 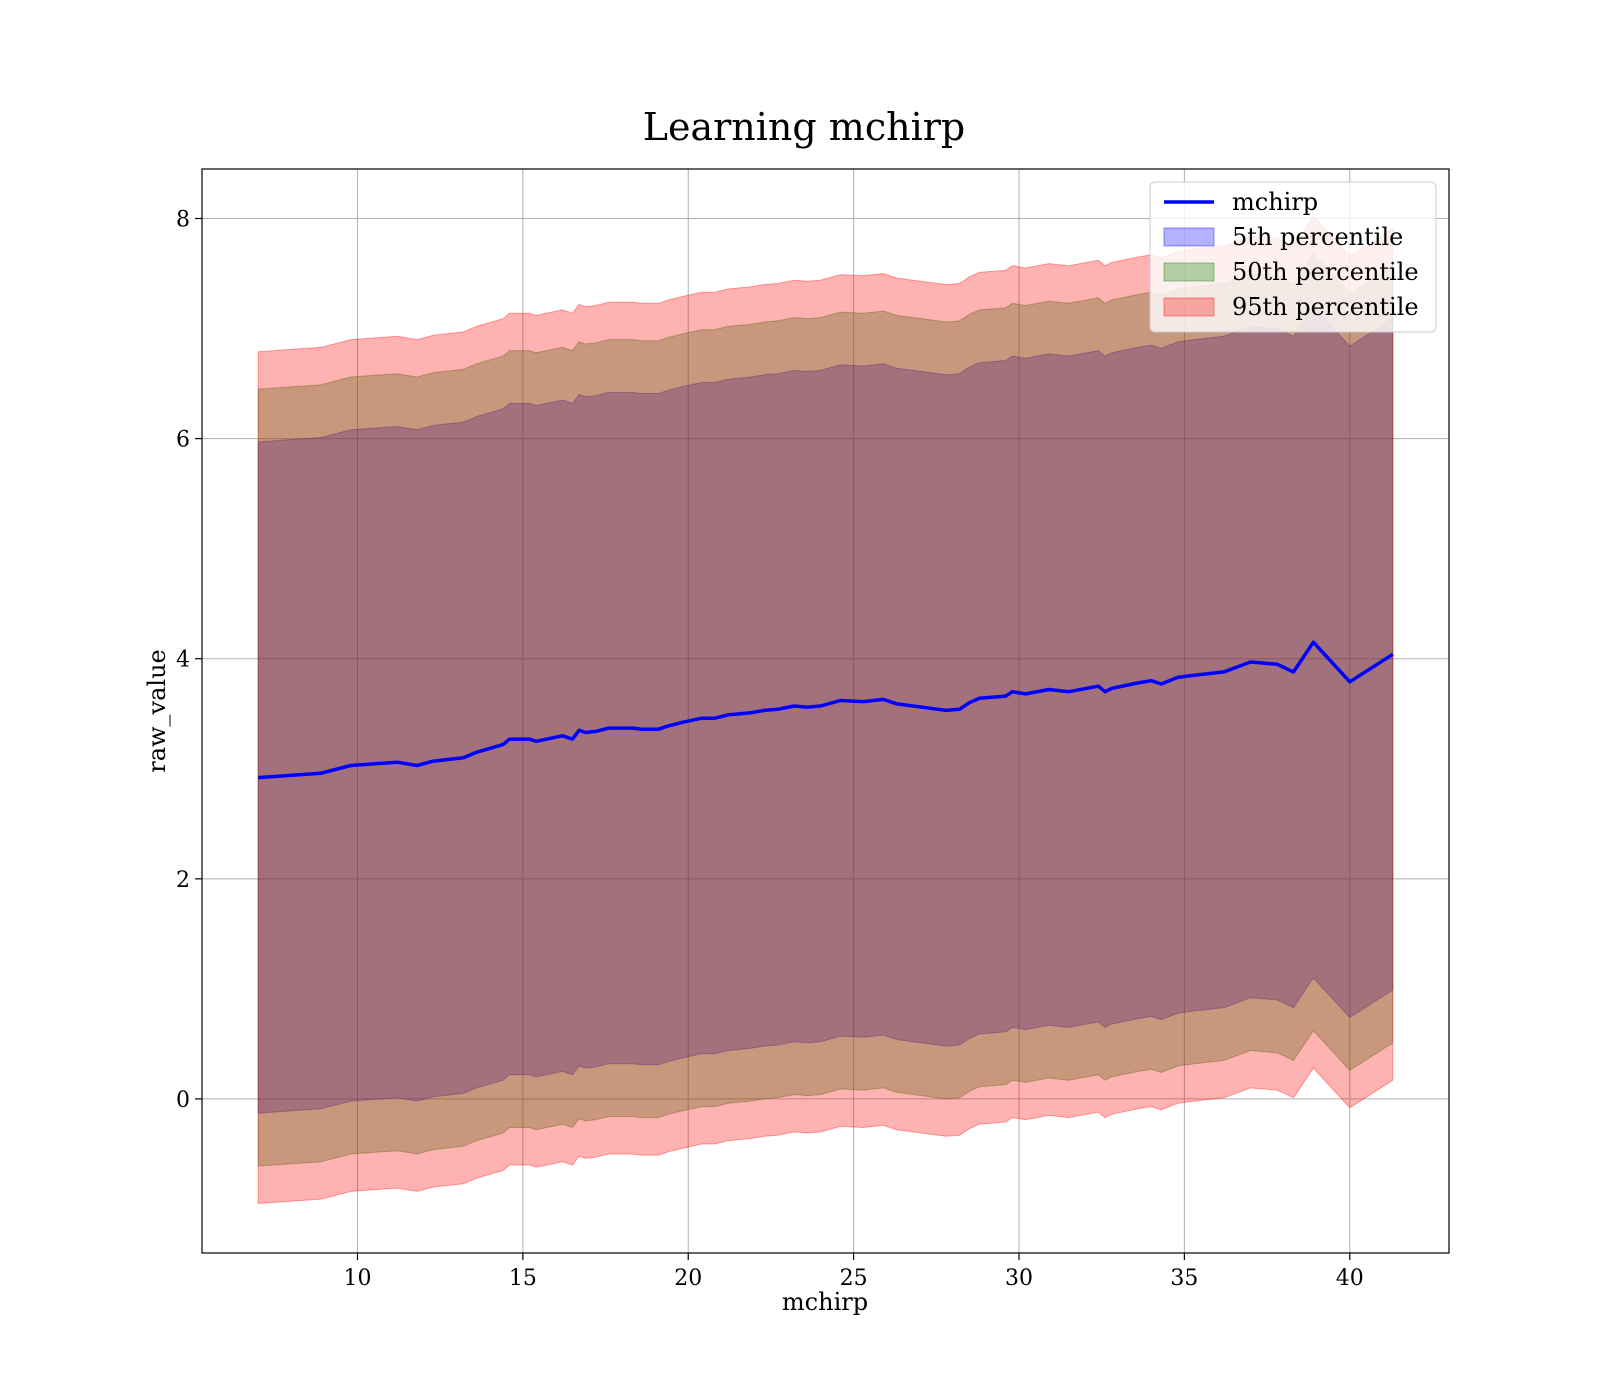 What do you see at coordinates (183, 660) in the screenshot?
I see `y-tick-label: 4` at bounding box center [183, 660].